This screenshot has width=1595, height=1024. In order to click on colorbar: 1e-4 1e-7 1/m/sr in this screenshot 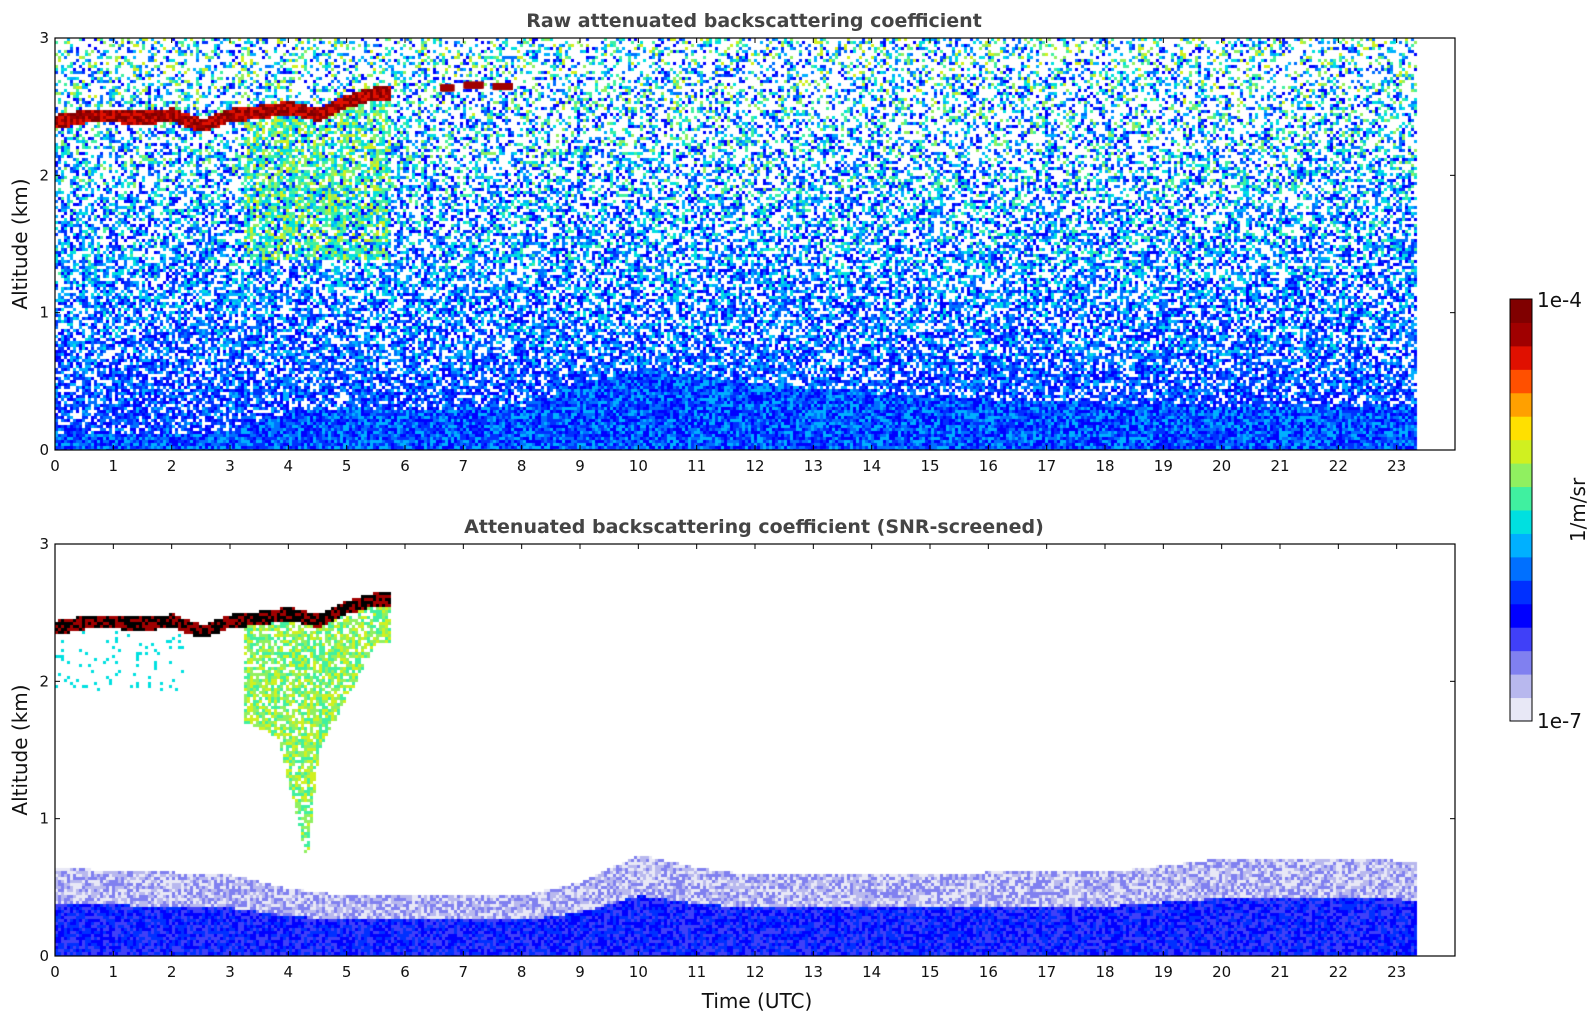, I will do `click(1549, 510)`.